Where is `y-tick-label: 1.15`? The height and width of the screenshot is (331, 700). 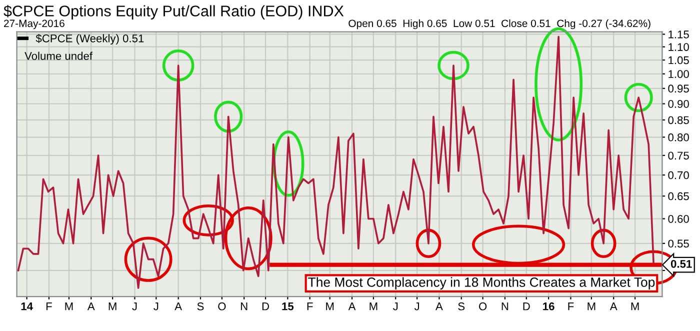 y-tick-label: 1.15 is located at coordinates (678, 34).